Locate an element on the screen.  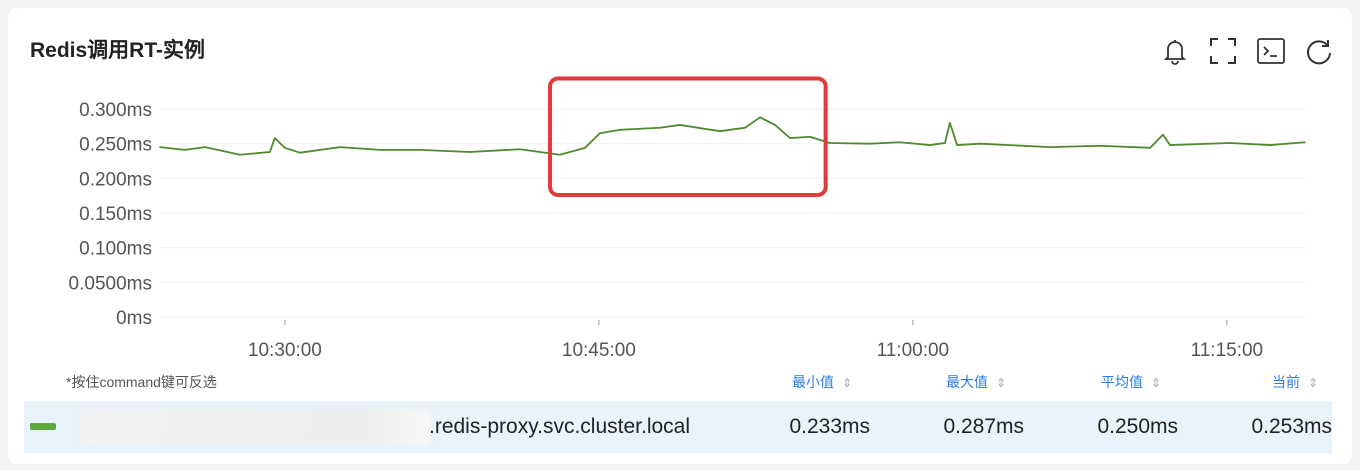
y-tick-label: 0.250ms is located at coordinates (115, 145).